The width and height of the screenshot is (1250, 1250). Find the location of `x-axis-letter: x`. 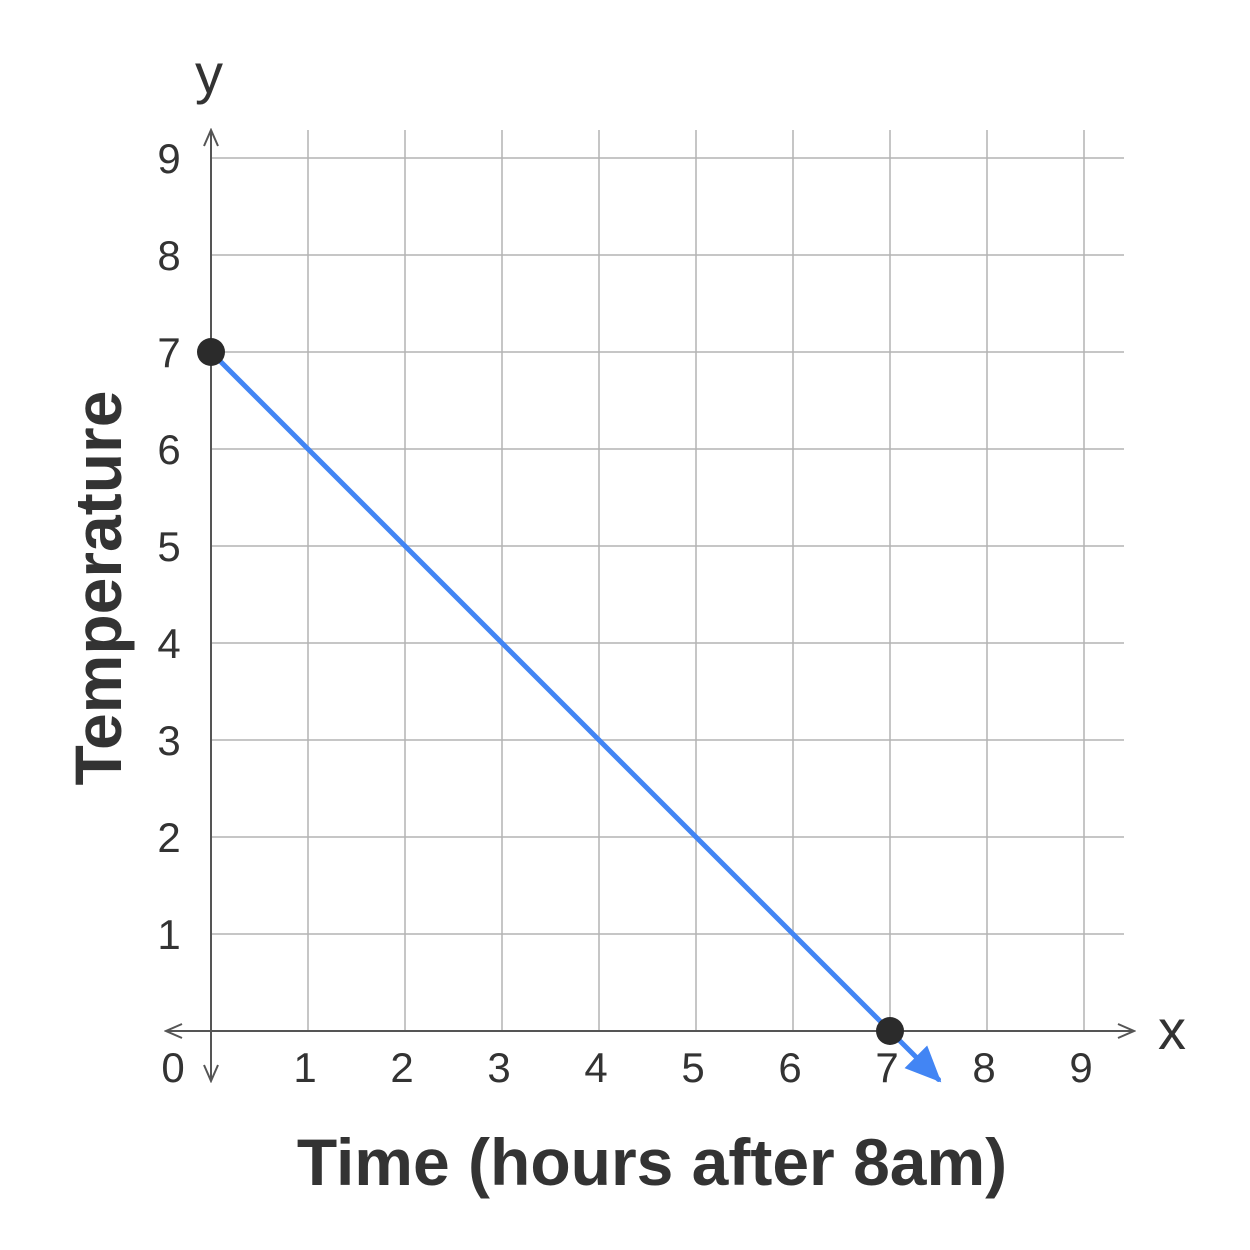

x-axis-letter: x is located at coordinates (1172, 1029).